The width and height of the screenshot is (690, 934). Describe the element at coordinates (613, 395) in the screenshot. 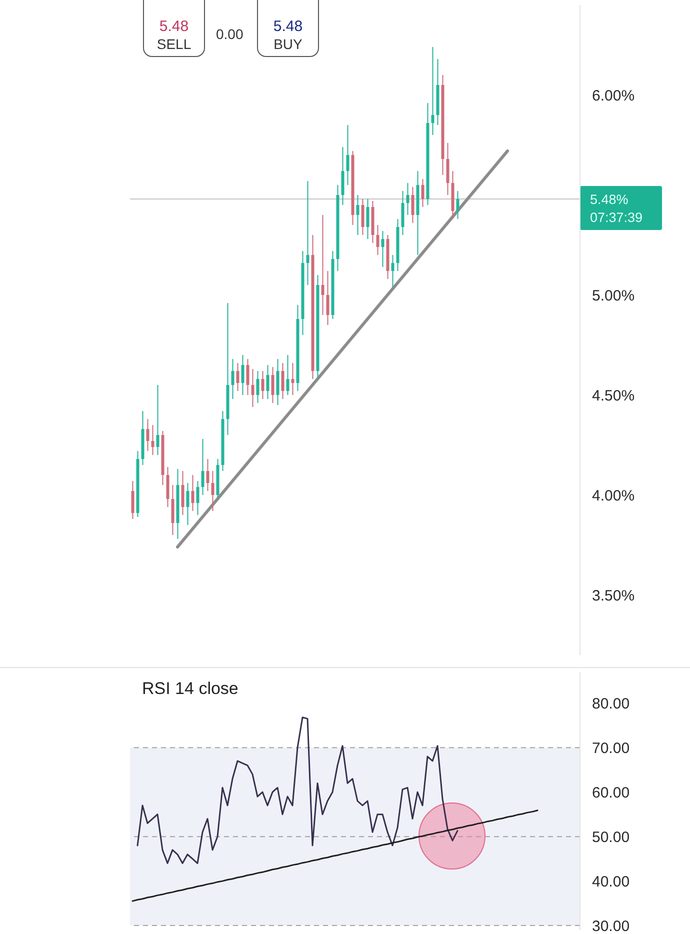

I see `y-tick-label: 4.50%` at that location.